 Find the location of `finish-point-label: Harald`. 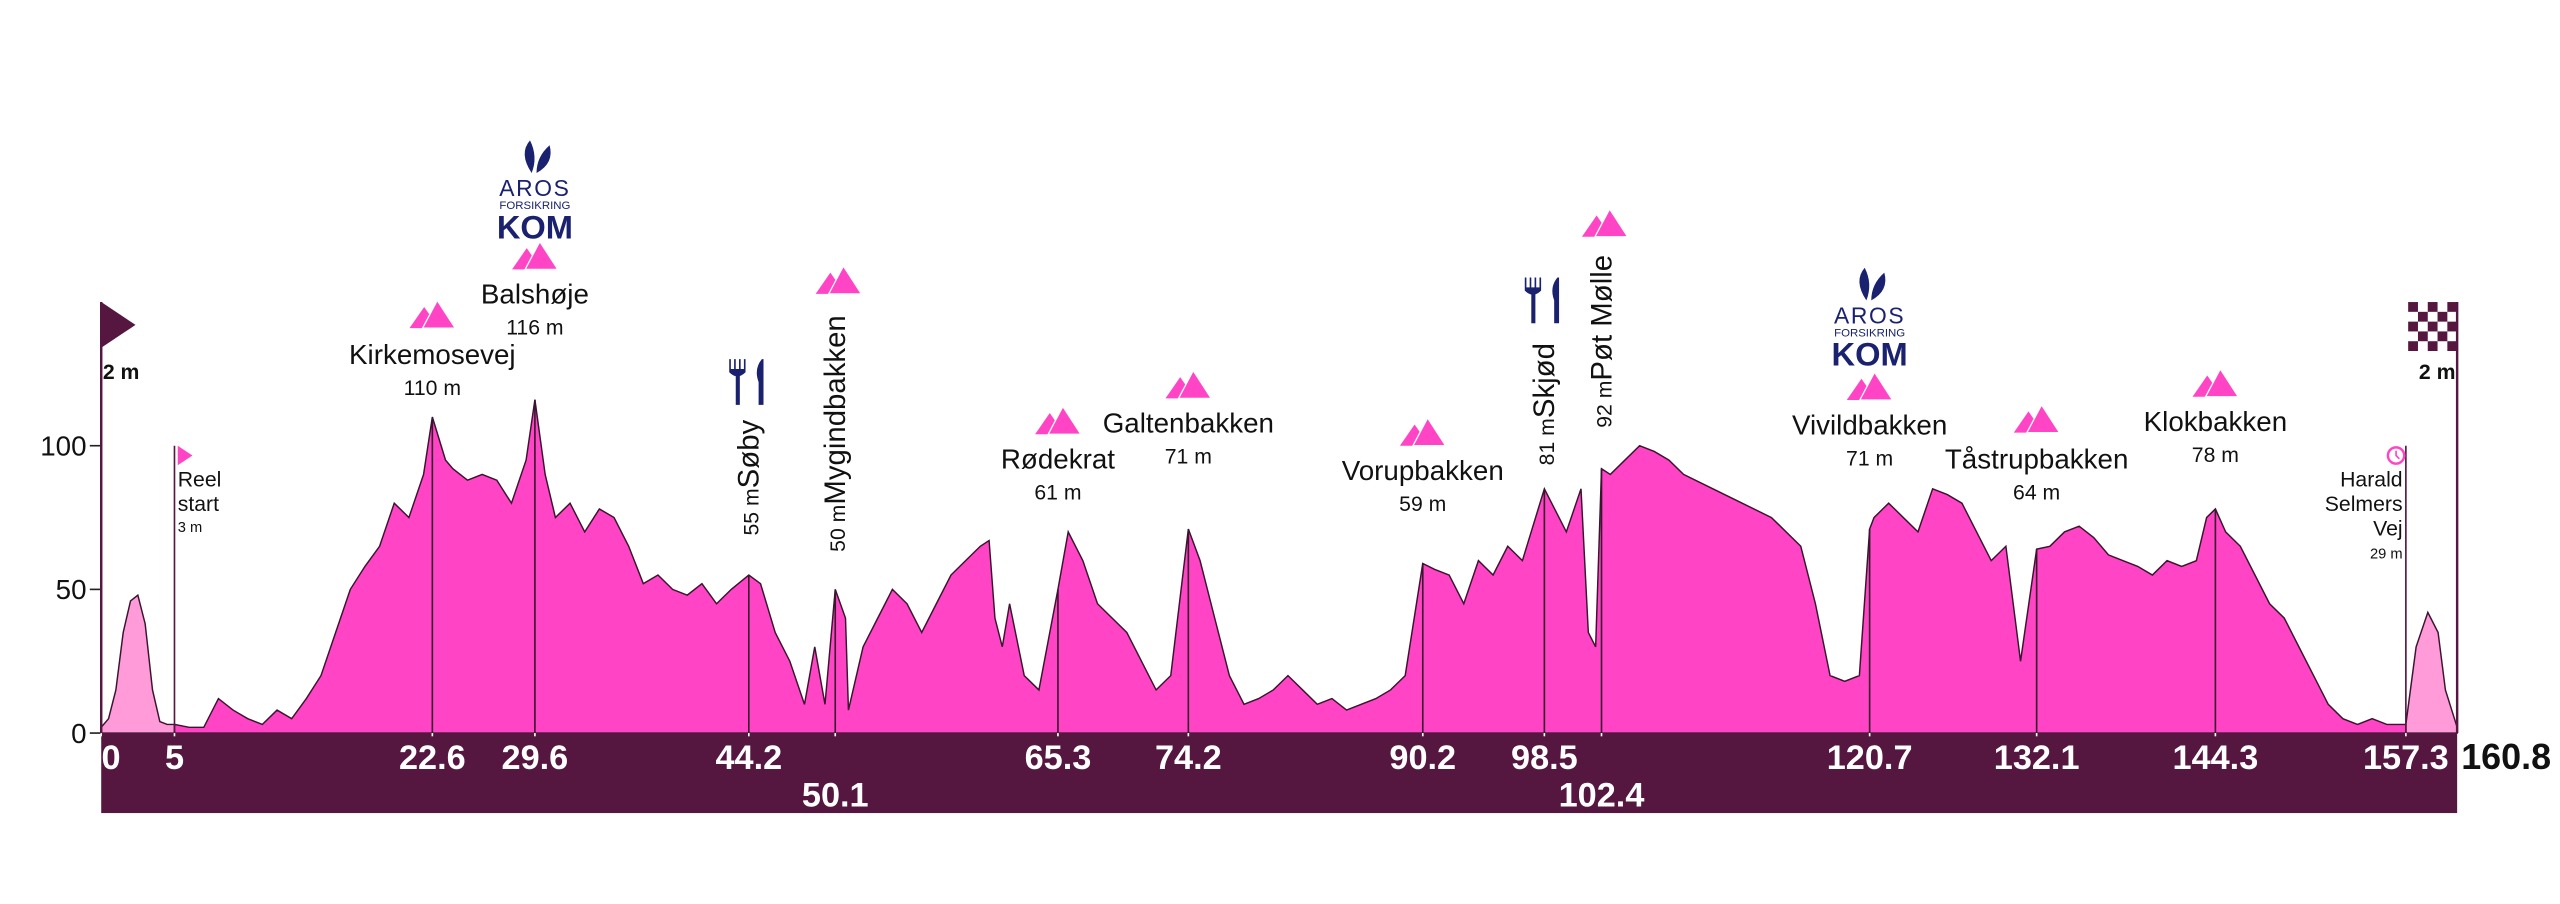

finish-point-label: Harald is located at coordinates (2371, 480).